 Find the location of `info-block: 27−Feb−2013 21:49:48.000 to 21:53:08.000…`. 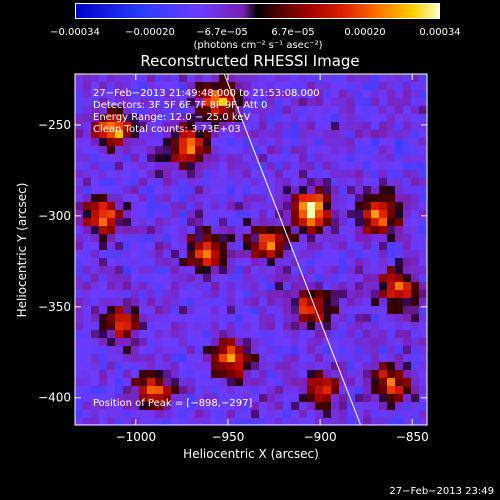

info-block: 27−Feb−2013 21:49:48.000 to 21:53:08.000… is located at coordinates (206, 111).